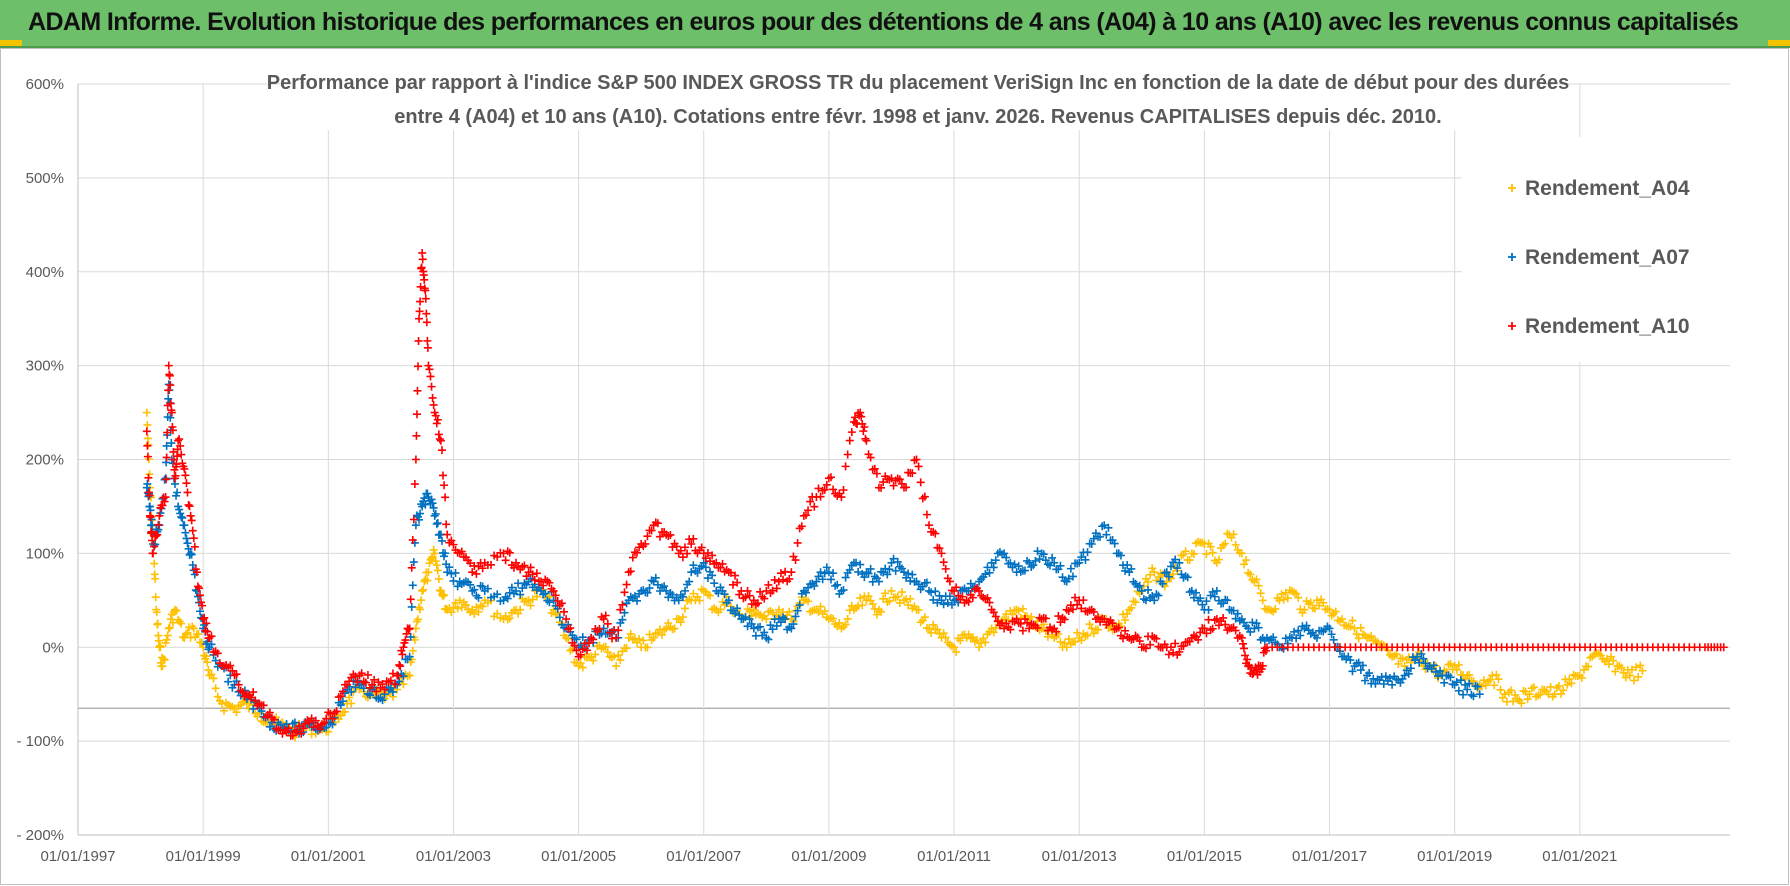 The width and height of the screenshot is (1790, 886). What do you see at coordinates (918, 96) in the screenshot?
I see `title-background` at bounding box center [918, 96].